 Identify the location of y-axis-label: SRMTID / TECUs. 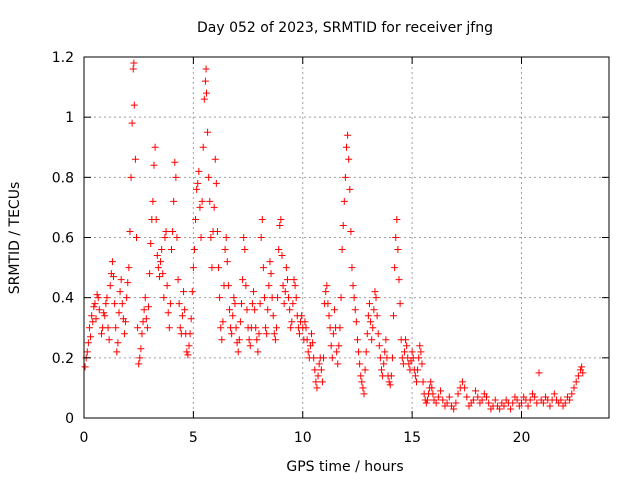
(15, 238).